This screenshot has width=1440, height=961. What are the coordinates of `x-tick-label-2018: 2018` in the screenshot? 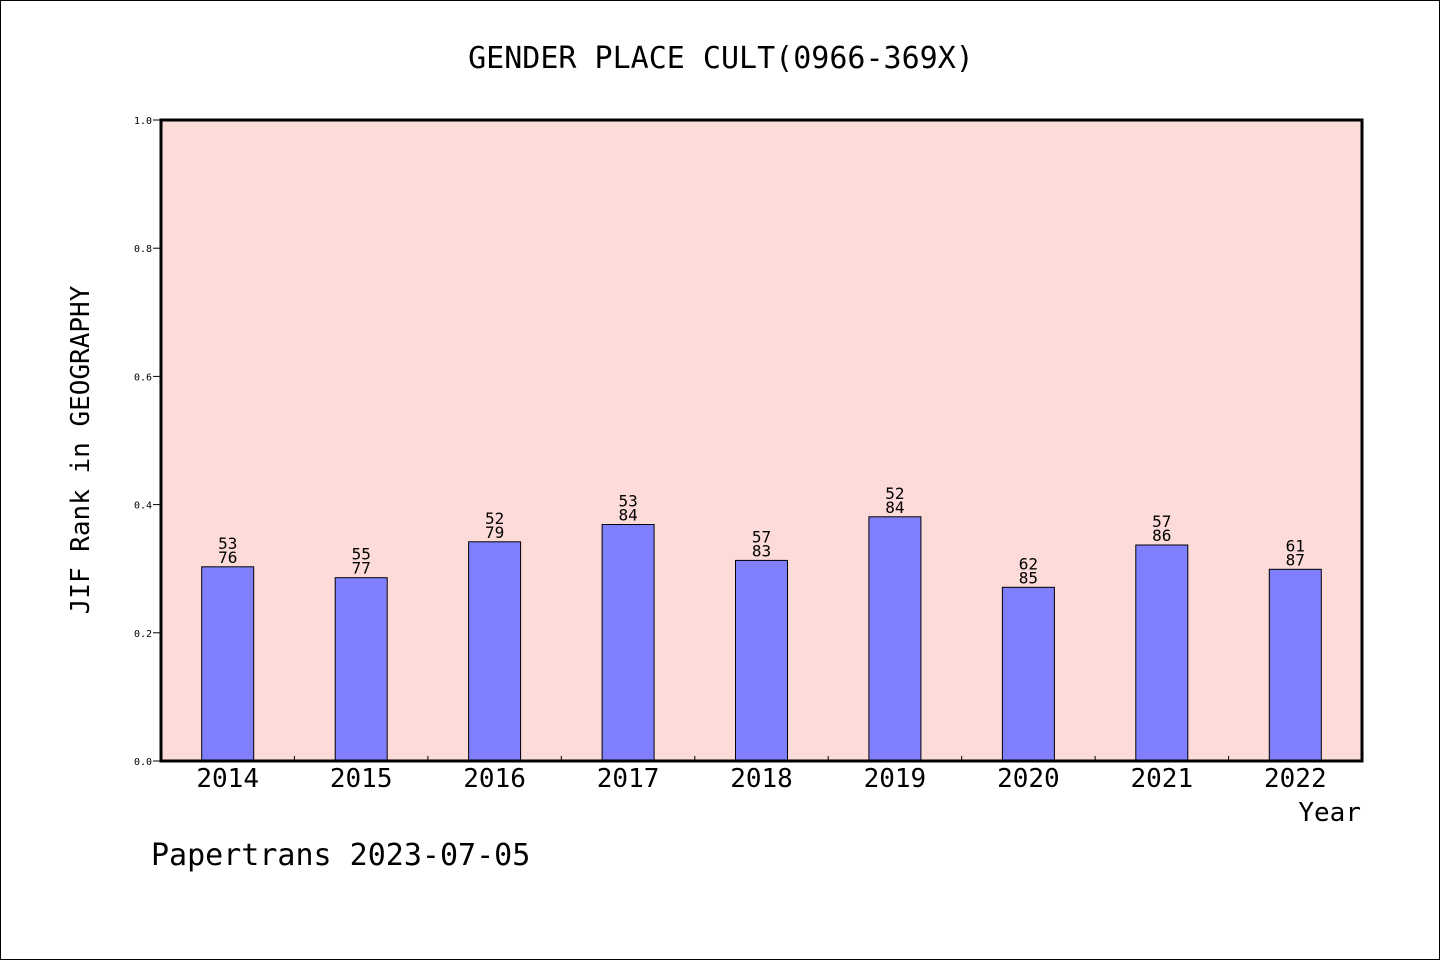 It's located at (761, 779).